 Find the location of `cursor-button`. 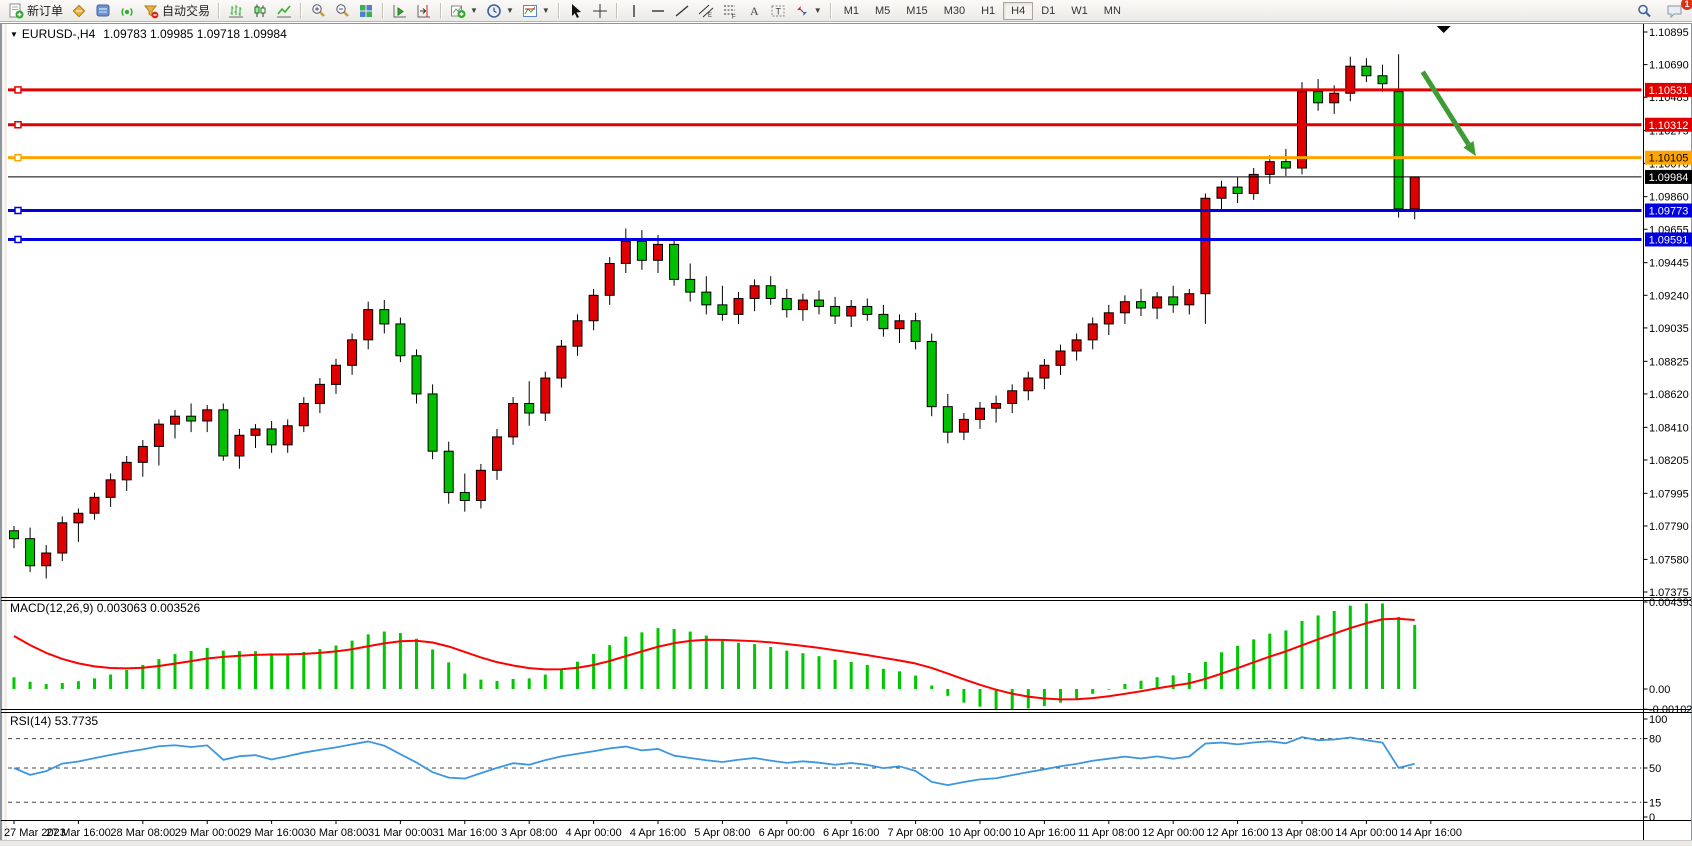

cursor-button is located at coordinates (576, 11).